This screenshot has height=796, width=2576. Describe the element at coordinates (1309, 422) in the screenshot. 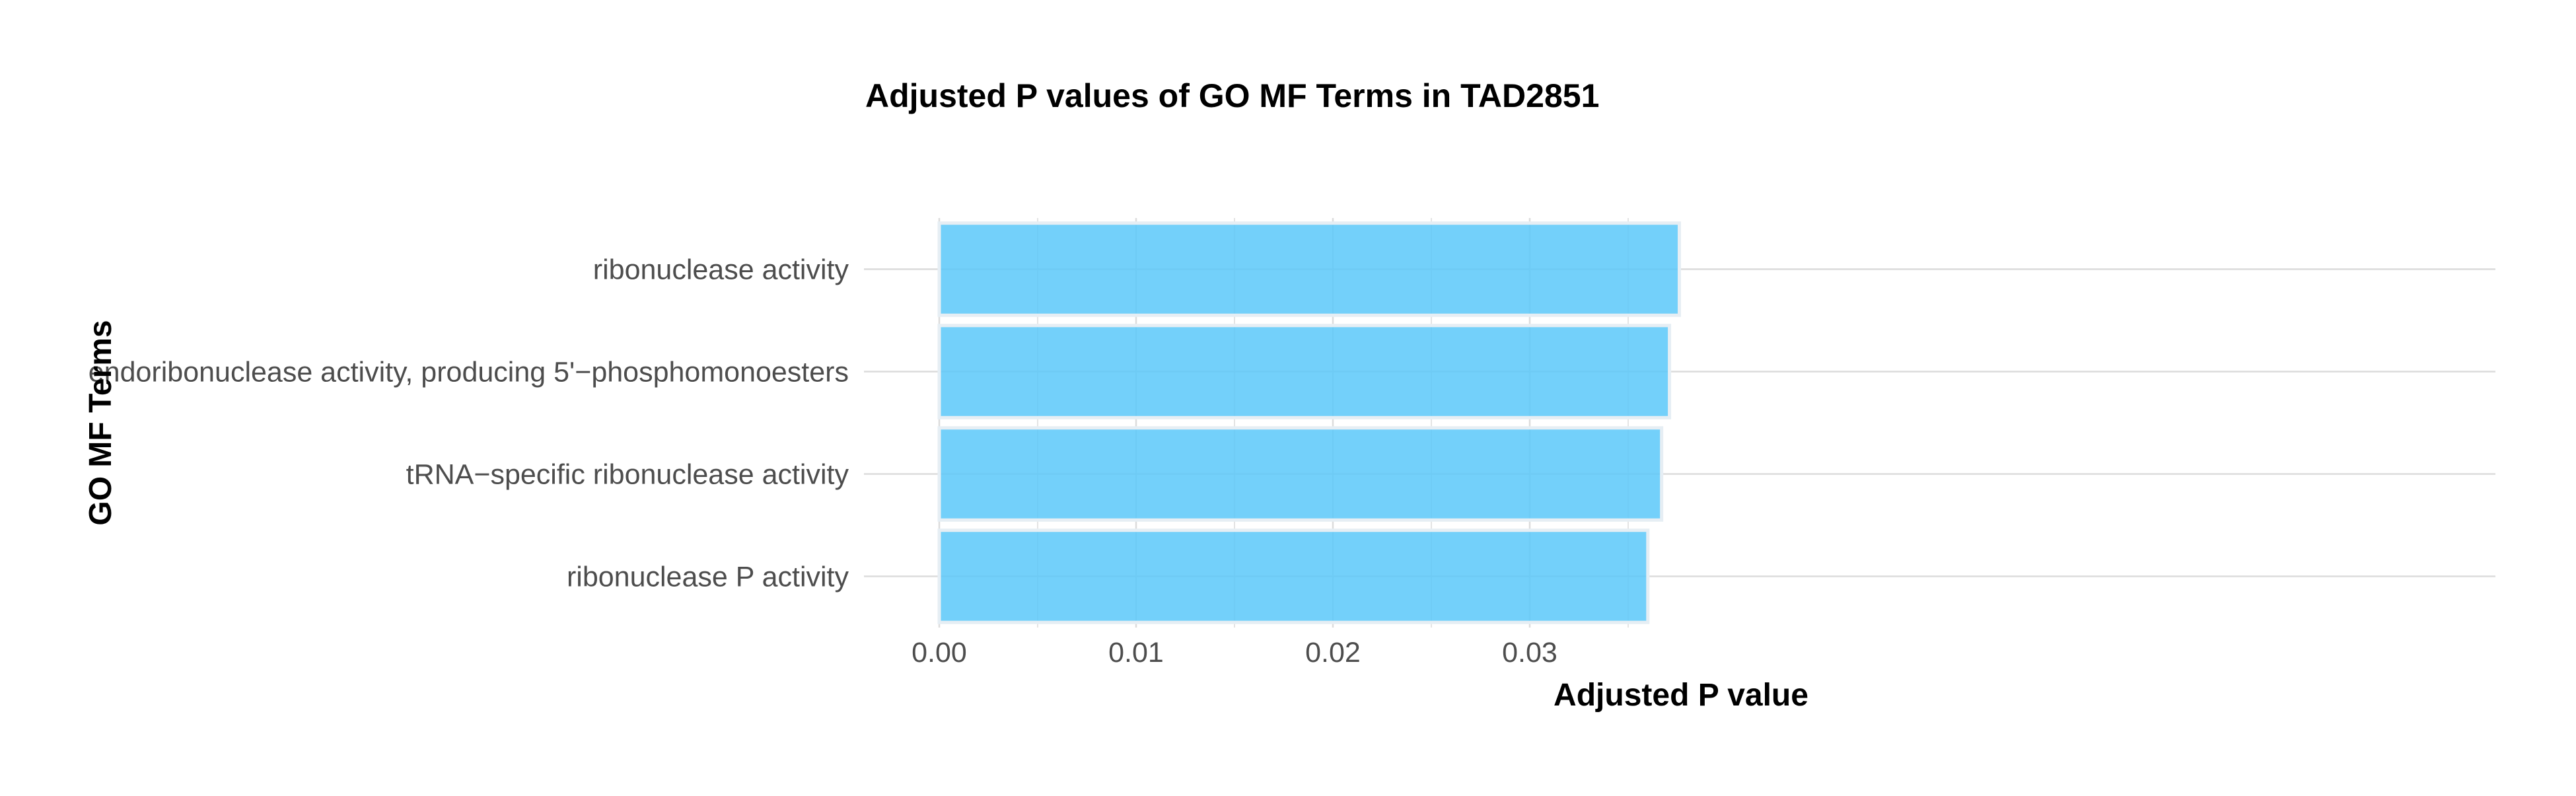

I see `bar-layer` at that location.